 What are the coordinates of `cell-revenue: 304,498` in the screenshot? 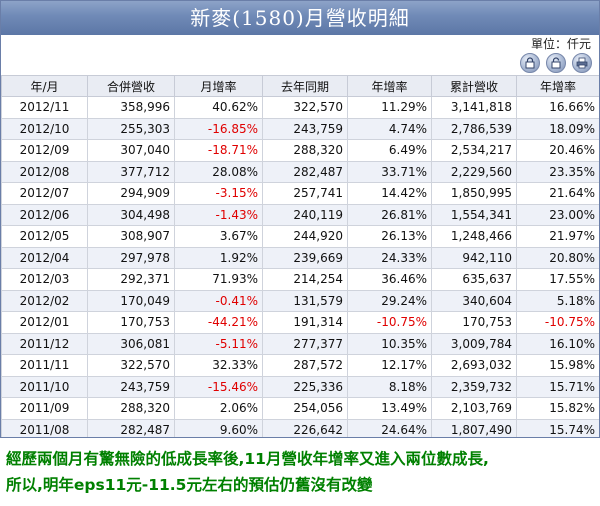 It's located at (131, 214).